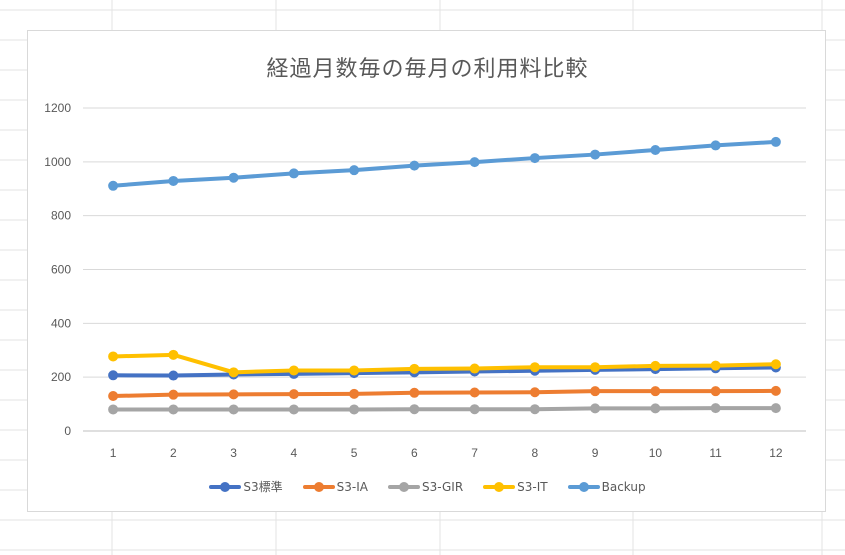  What do you see at coordinates (173, 453) in the screenshot?
I see `x-tick-label: 2` at bounding box center [173, 453].